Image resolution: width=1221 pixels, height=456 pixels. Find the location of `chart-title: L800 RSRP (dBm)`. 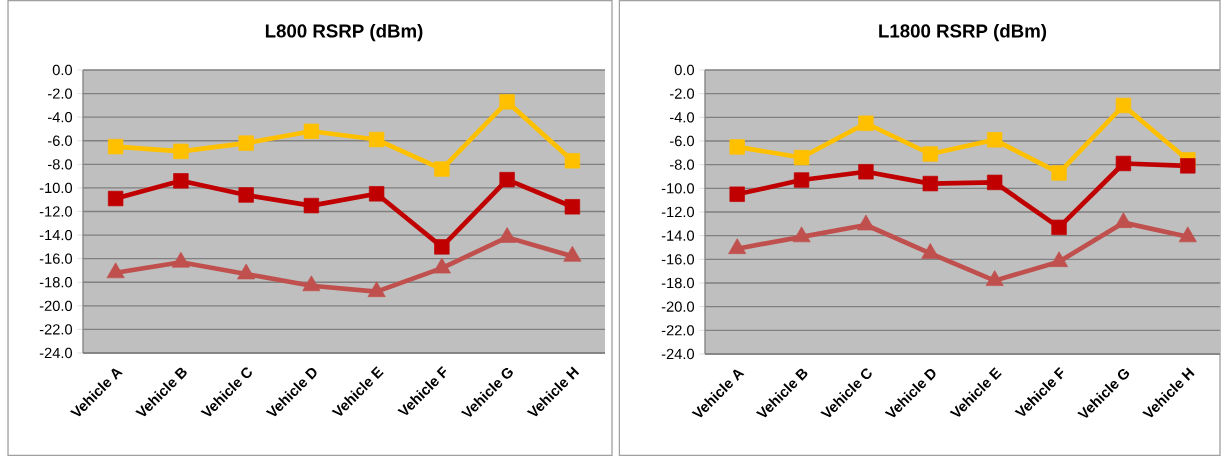

chart-title: L800 RSRP (dBm) is located at coordinates (344, 32).